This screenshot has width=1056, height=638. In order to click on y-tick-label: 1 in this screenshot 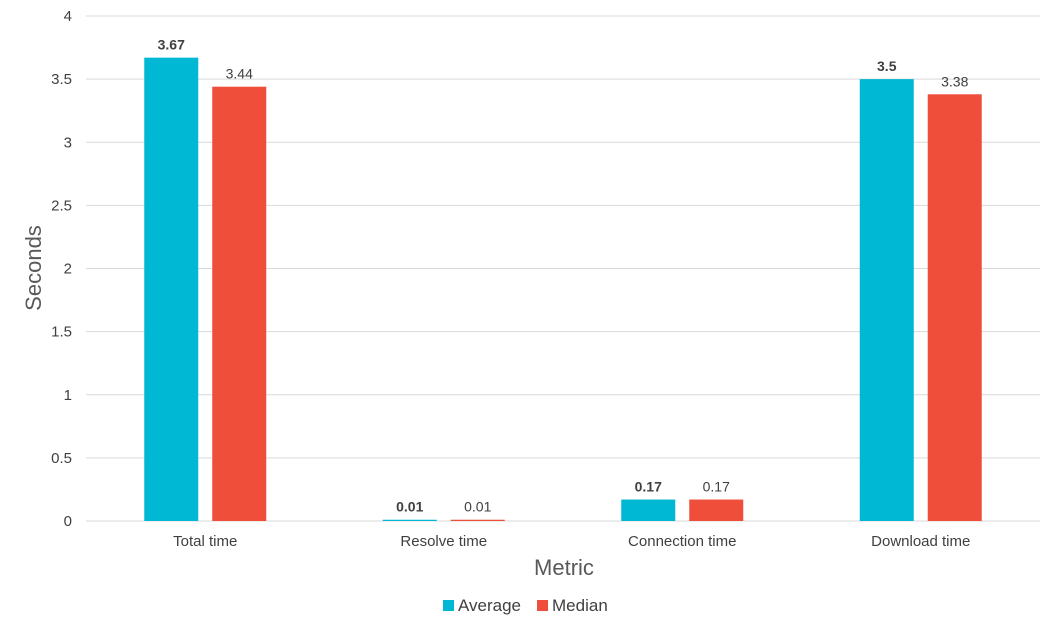, I will do `click(68, 395)`.